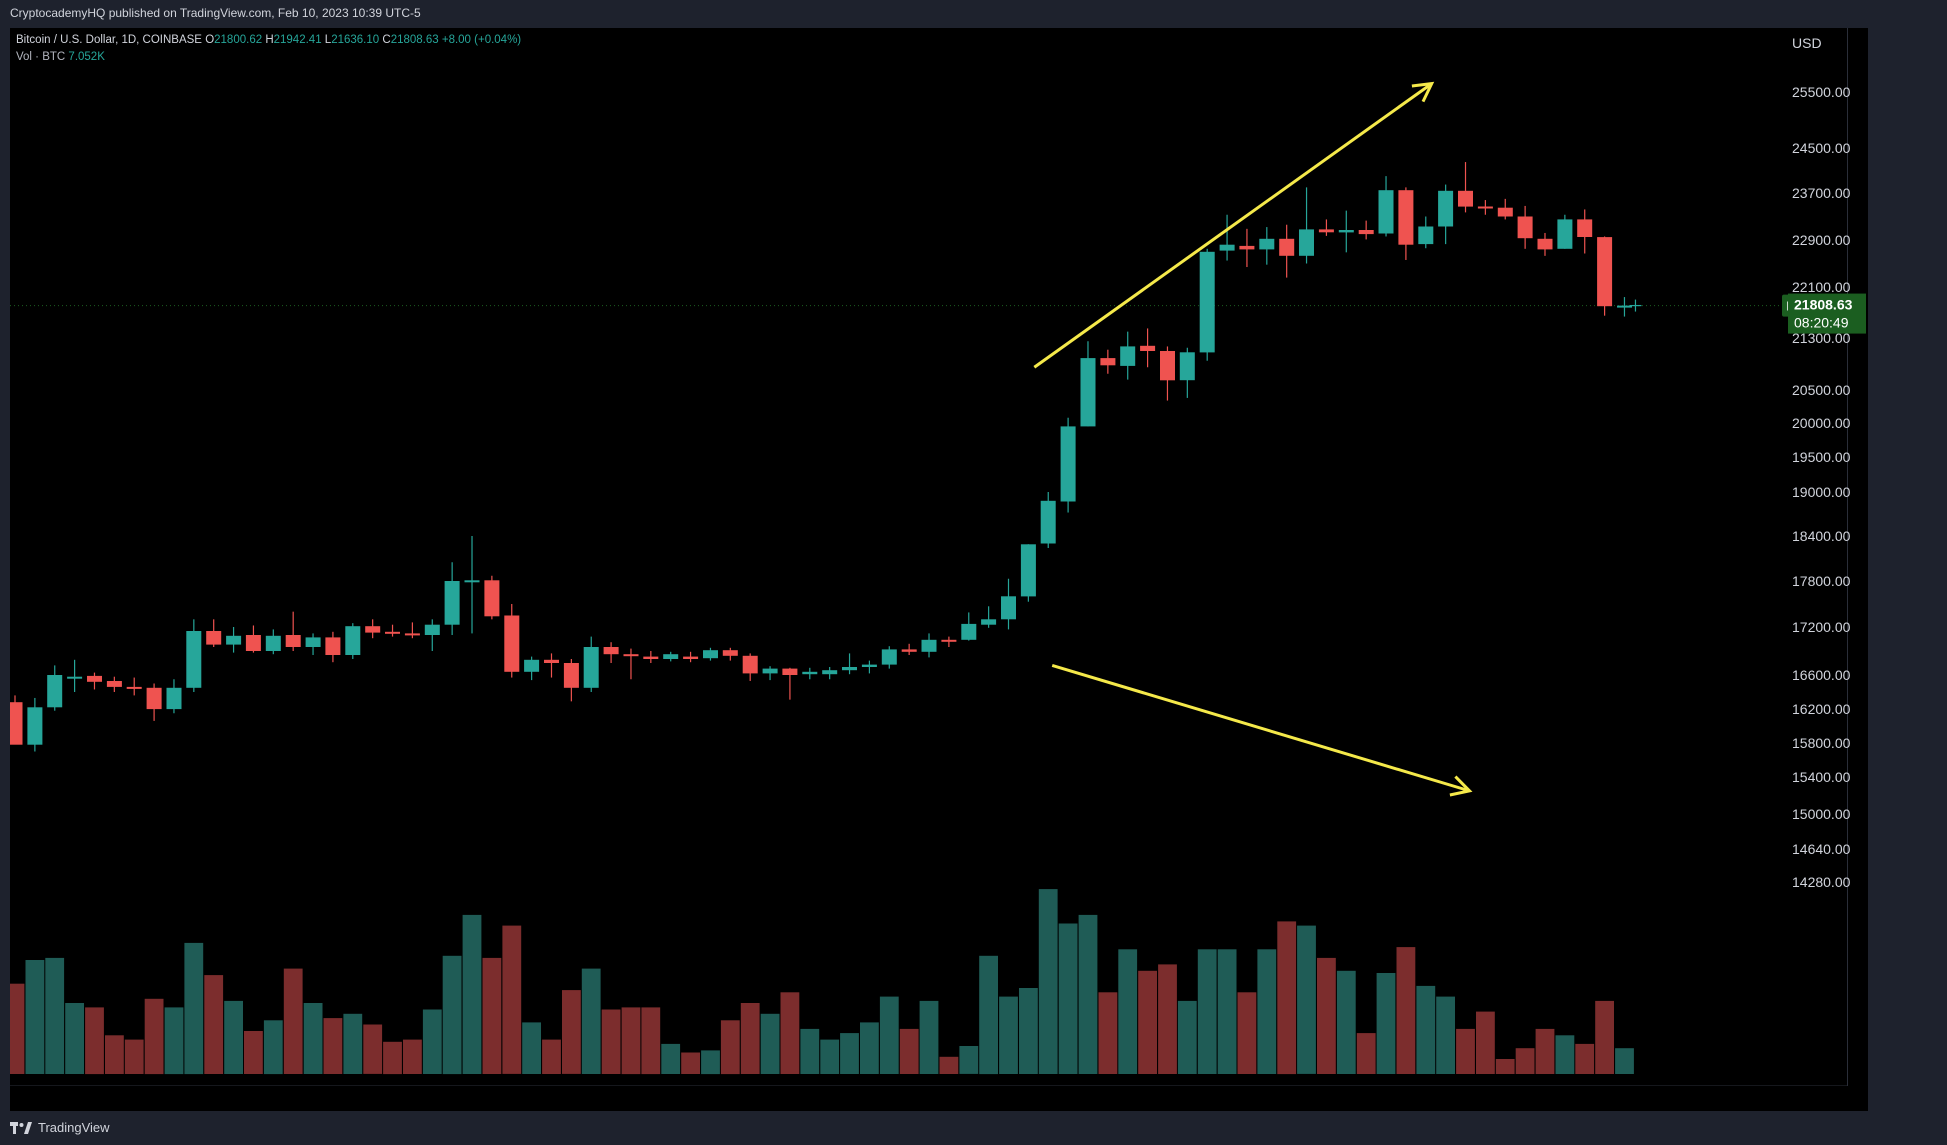 The image size is (1947, 1145). Describe the element at coordinates (1423, 92) in the screenshot. I see `trend-arrow-head` at that location.